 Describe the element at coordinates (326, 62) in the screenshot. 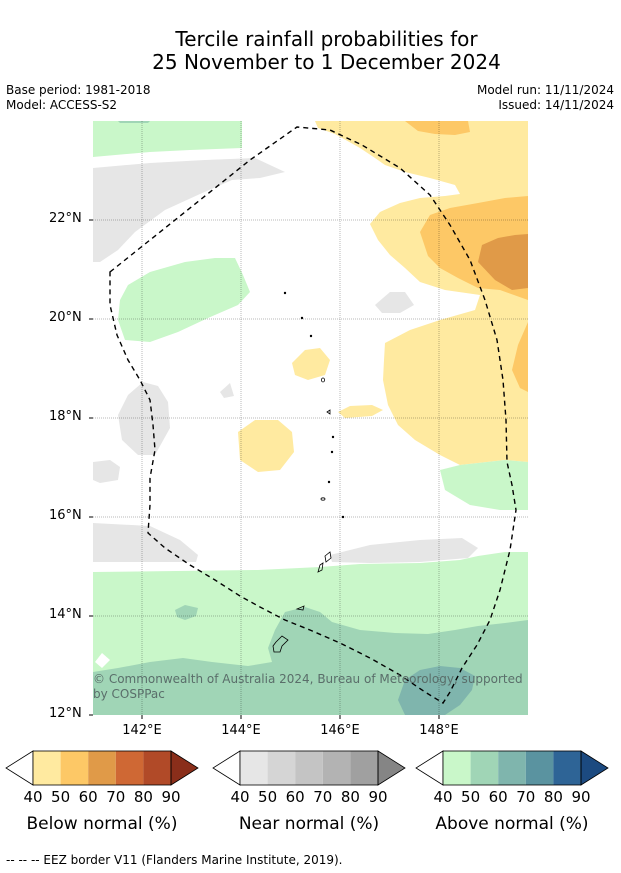

I see `title-line-2: 25 November to 1 December 2024` at that location.